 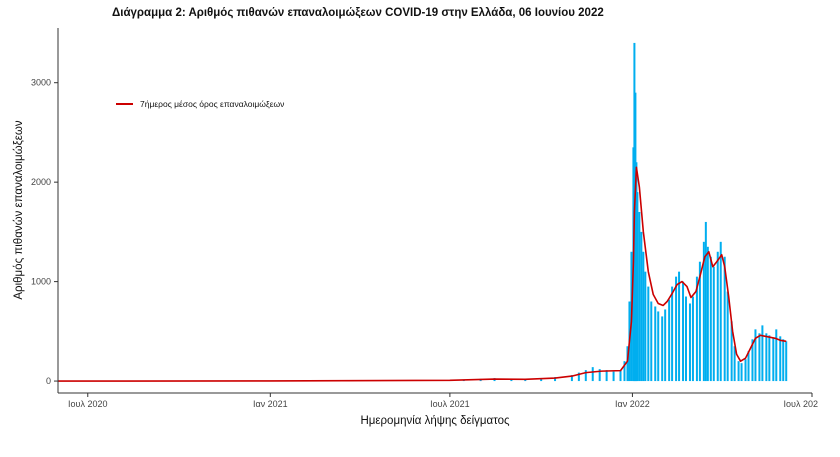 I want to click on y-tick-label: 1000, so click(x=41, y=282).